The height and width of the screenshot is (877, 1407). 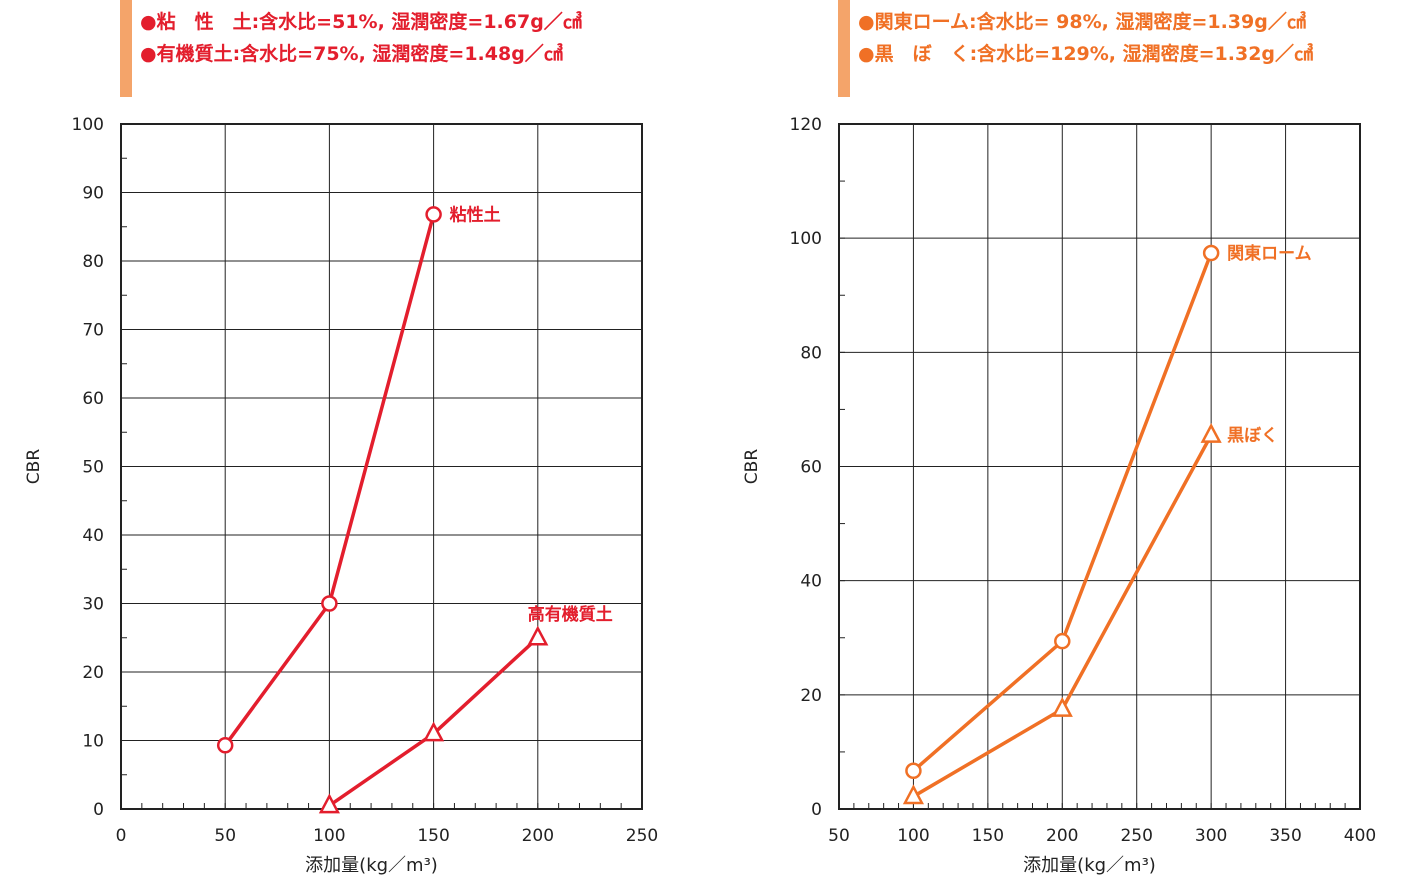 I want to click on y-tick-label: 30, so click(x=93, y=605).